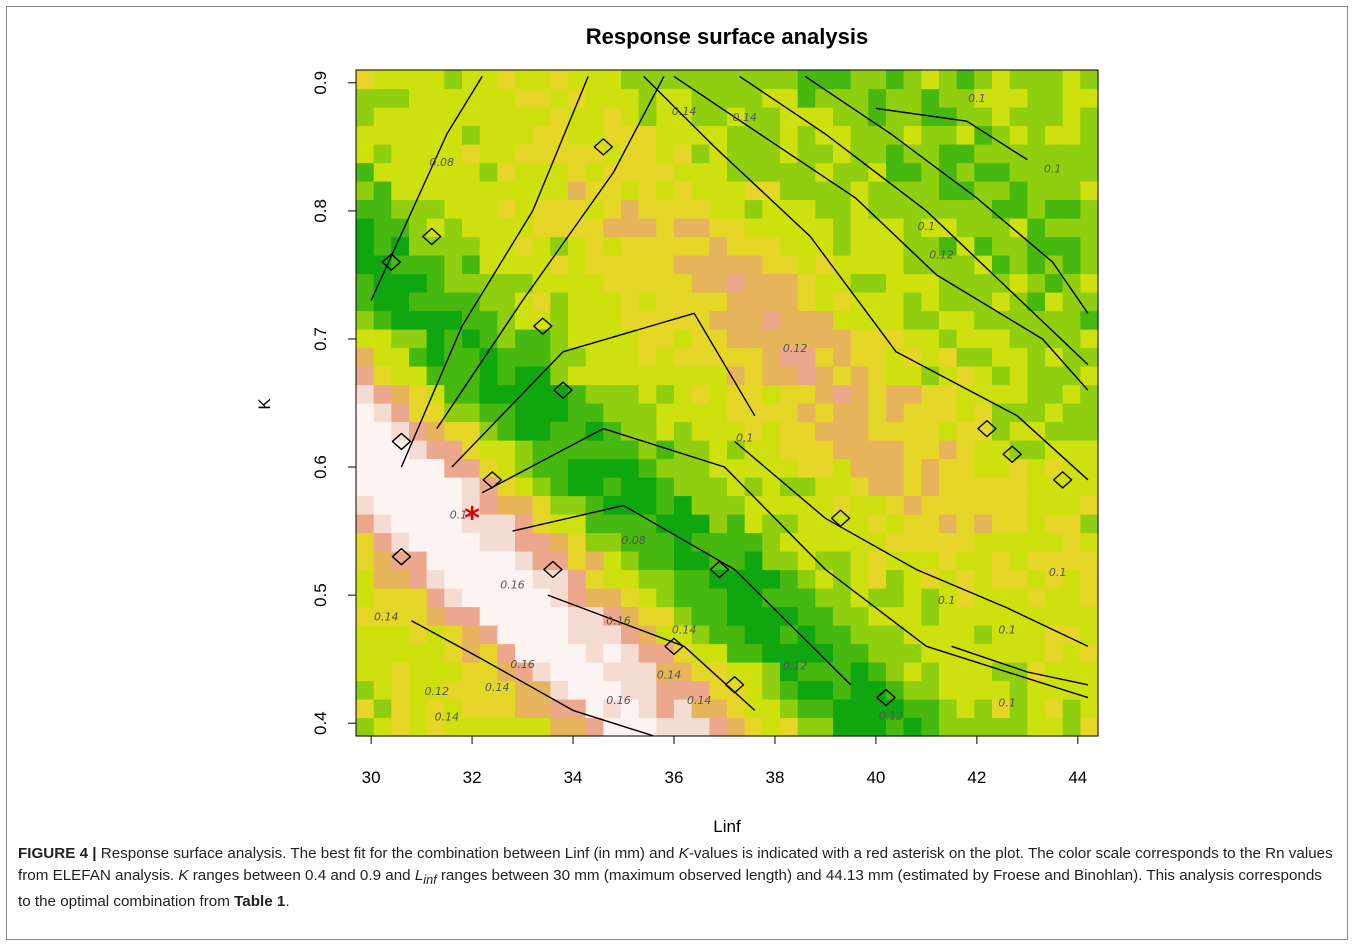 This screenshot has height=945, width=1355. I want to click on contour-line, so click(951, 134).